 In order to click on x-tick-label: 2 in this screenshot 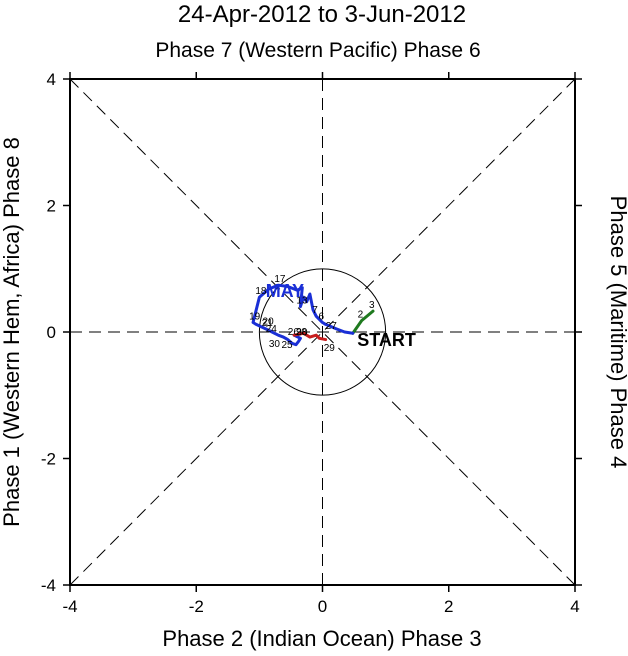, I will do `click(448, 606)`.